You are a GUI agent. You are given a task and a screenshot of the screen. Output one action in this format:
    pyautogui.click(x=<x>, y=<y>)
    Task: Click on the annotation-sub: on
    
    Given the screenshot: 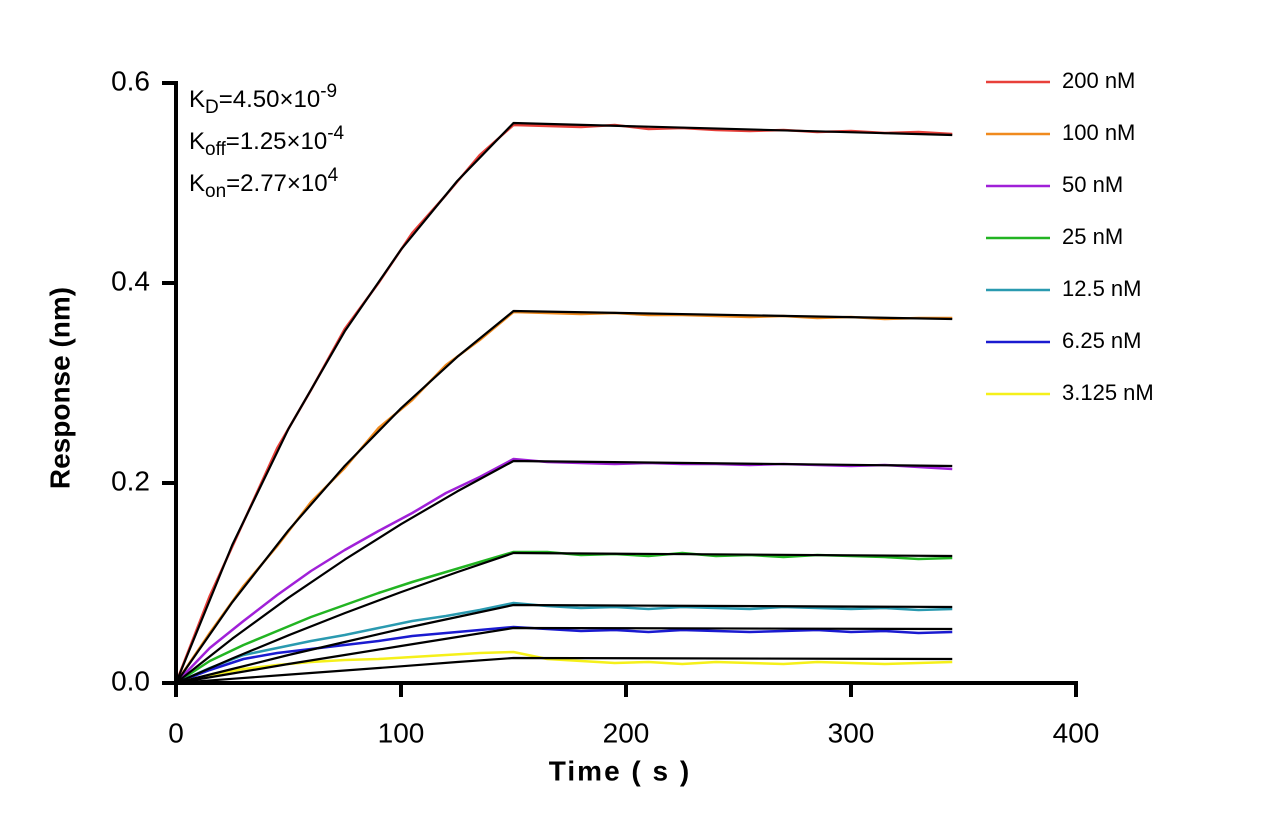 What is the action you would take?
    pyautogui.click(x=215, y=191)
    